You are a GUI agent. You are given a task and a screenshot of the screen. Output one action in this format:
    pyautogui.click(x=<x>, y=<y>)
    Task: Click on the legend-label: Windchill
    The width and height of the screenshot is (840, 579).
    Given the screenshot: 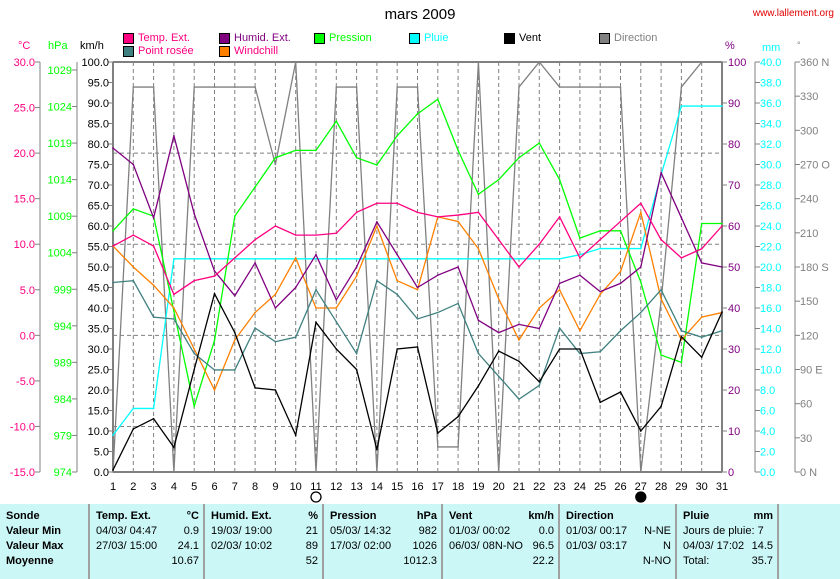 What is the action you would take?
    pyautogui.click(x=256, y=51)
    